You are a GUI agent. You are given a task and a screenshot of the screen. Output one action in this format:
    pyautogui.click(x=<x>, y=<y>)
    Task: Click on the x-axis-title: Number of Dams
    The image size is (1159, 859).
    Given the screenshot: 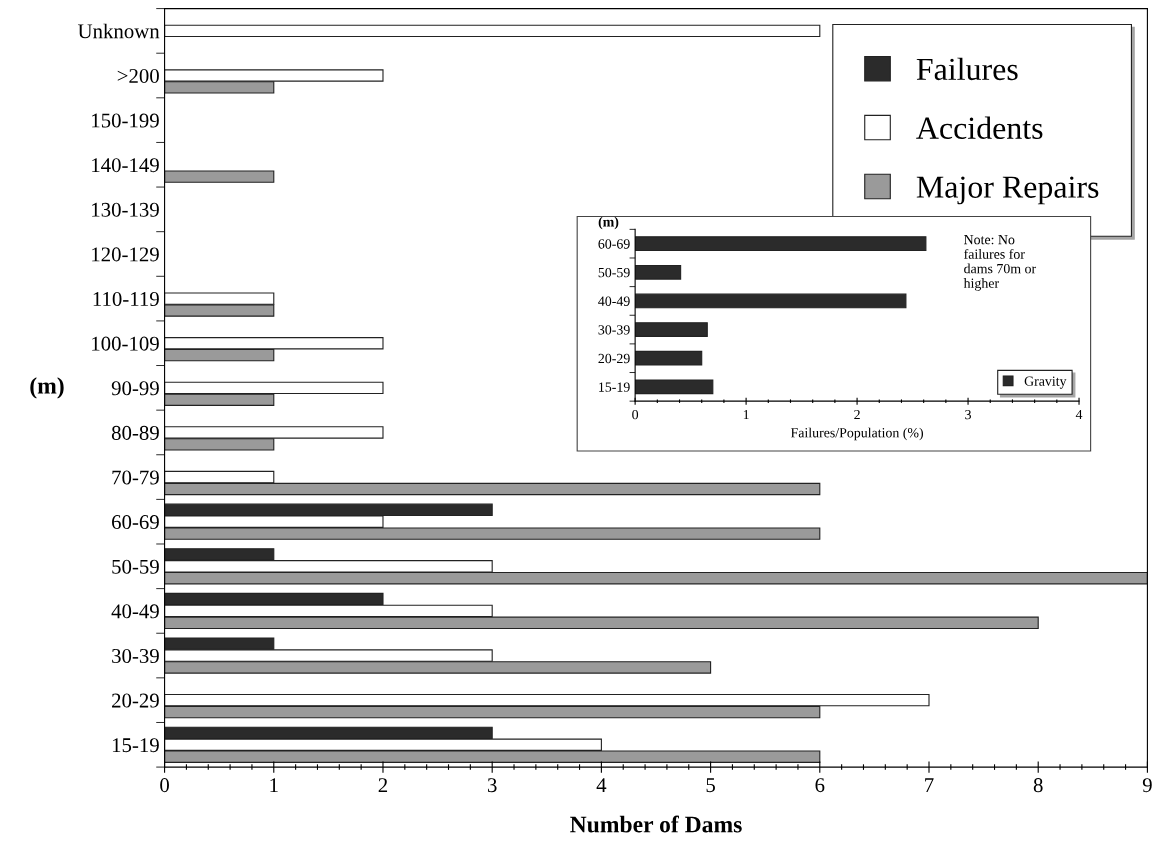 What is the action you would take?
    pyautogui.click(x=656, y=824)
    